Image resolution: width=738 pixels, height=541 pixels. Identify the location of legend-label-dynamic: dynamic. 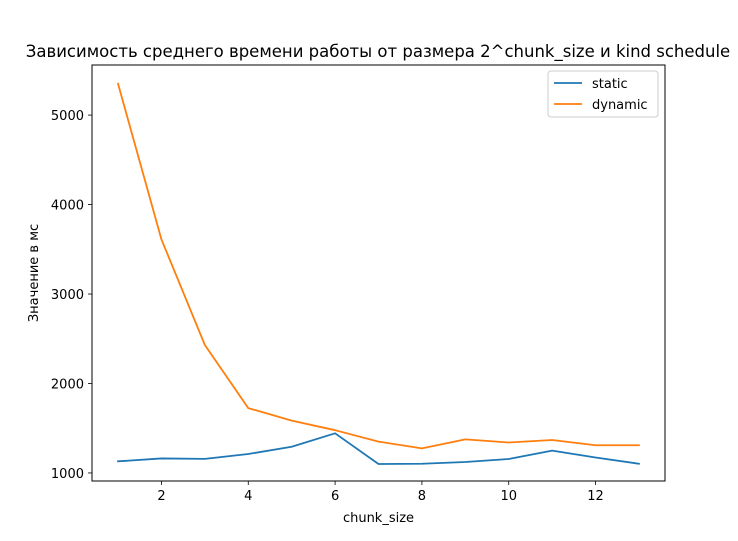
(620, 105).